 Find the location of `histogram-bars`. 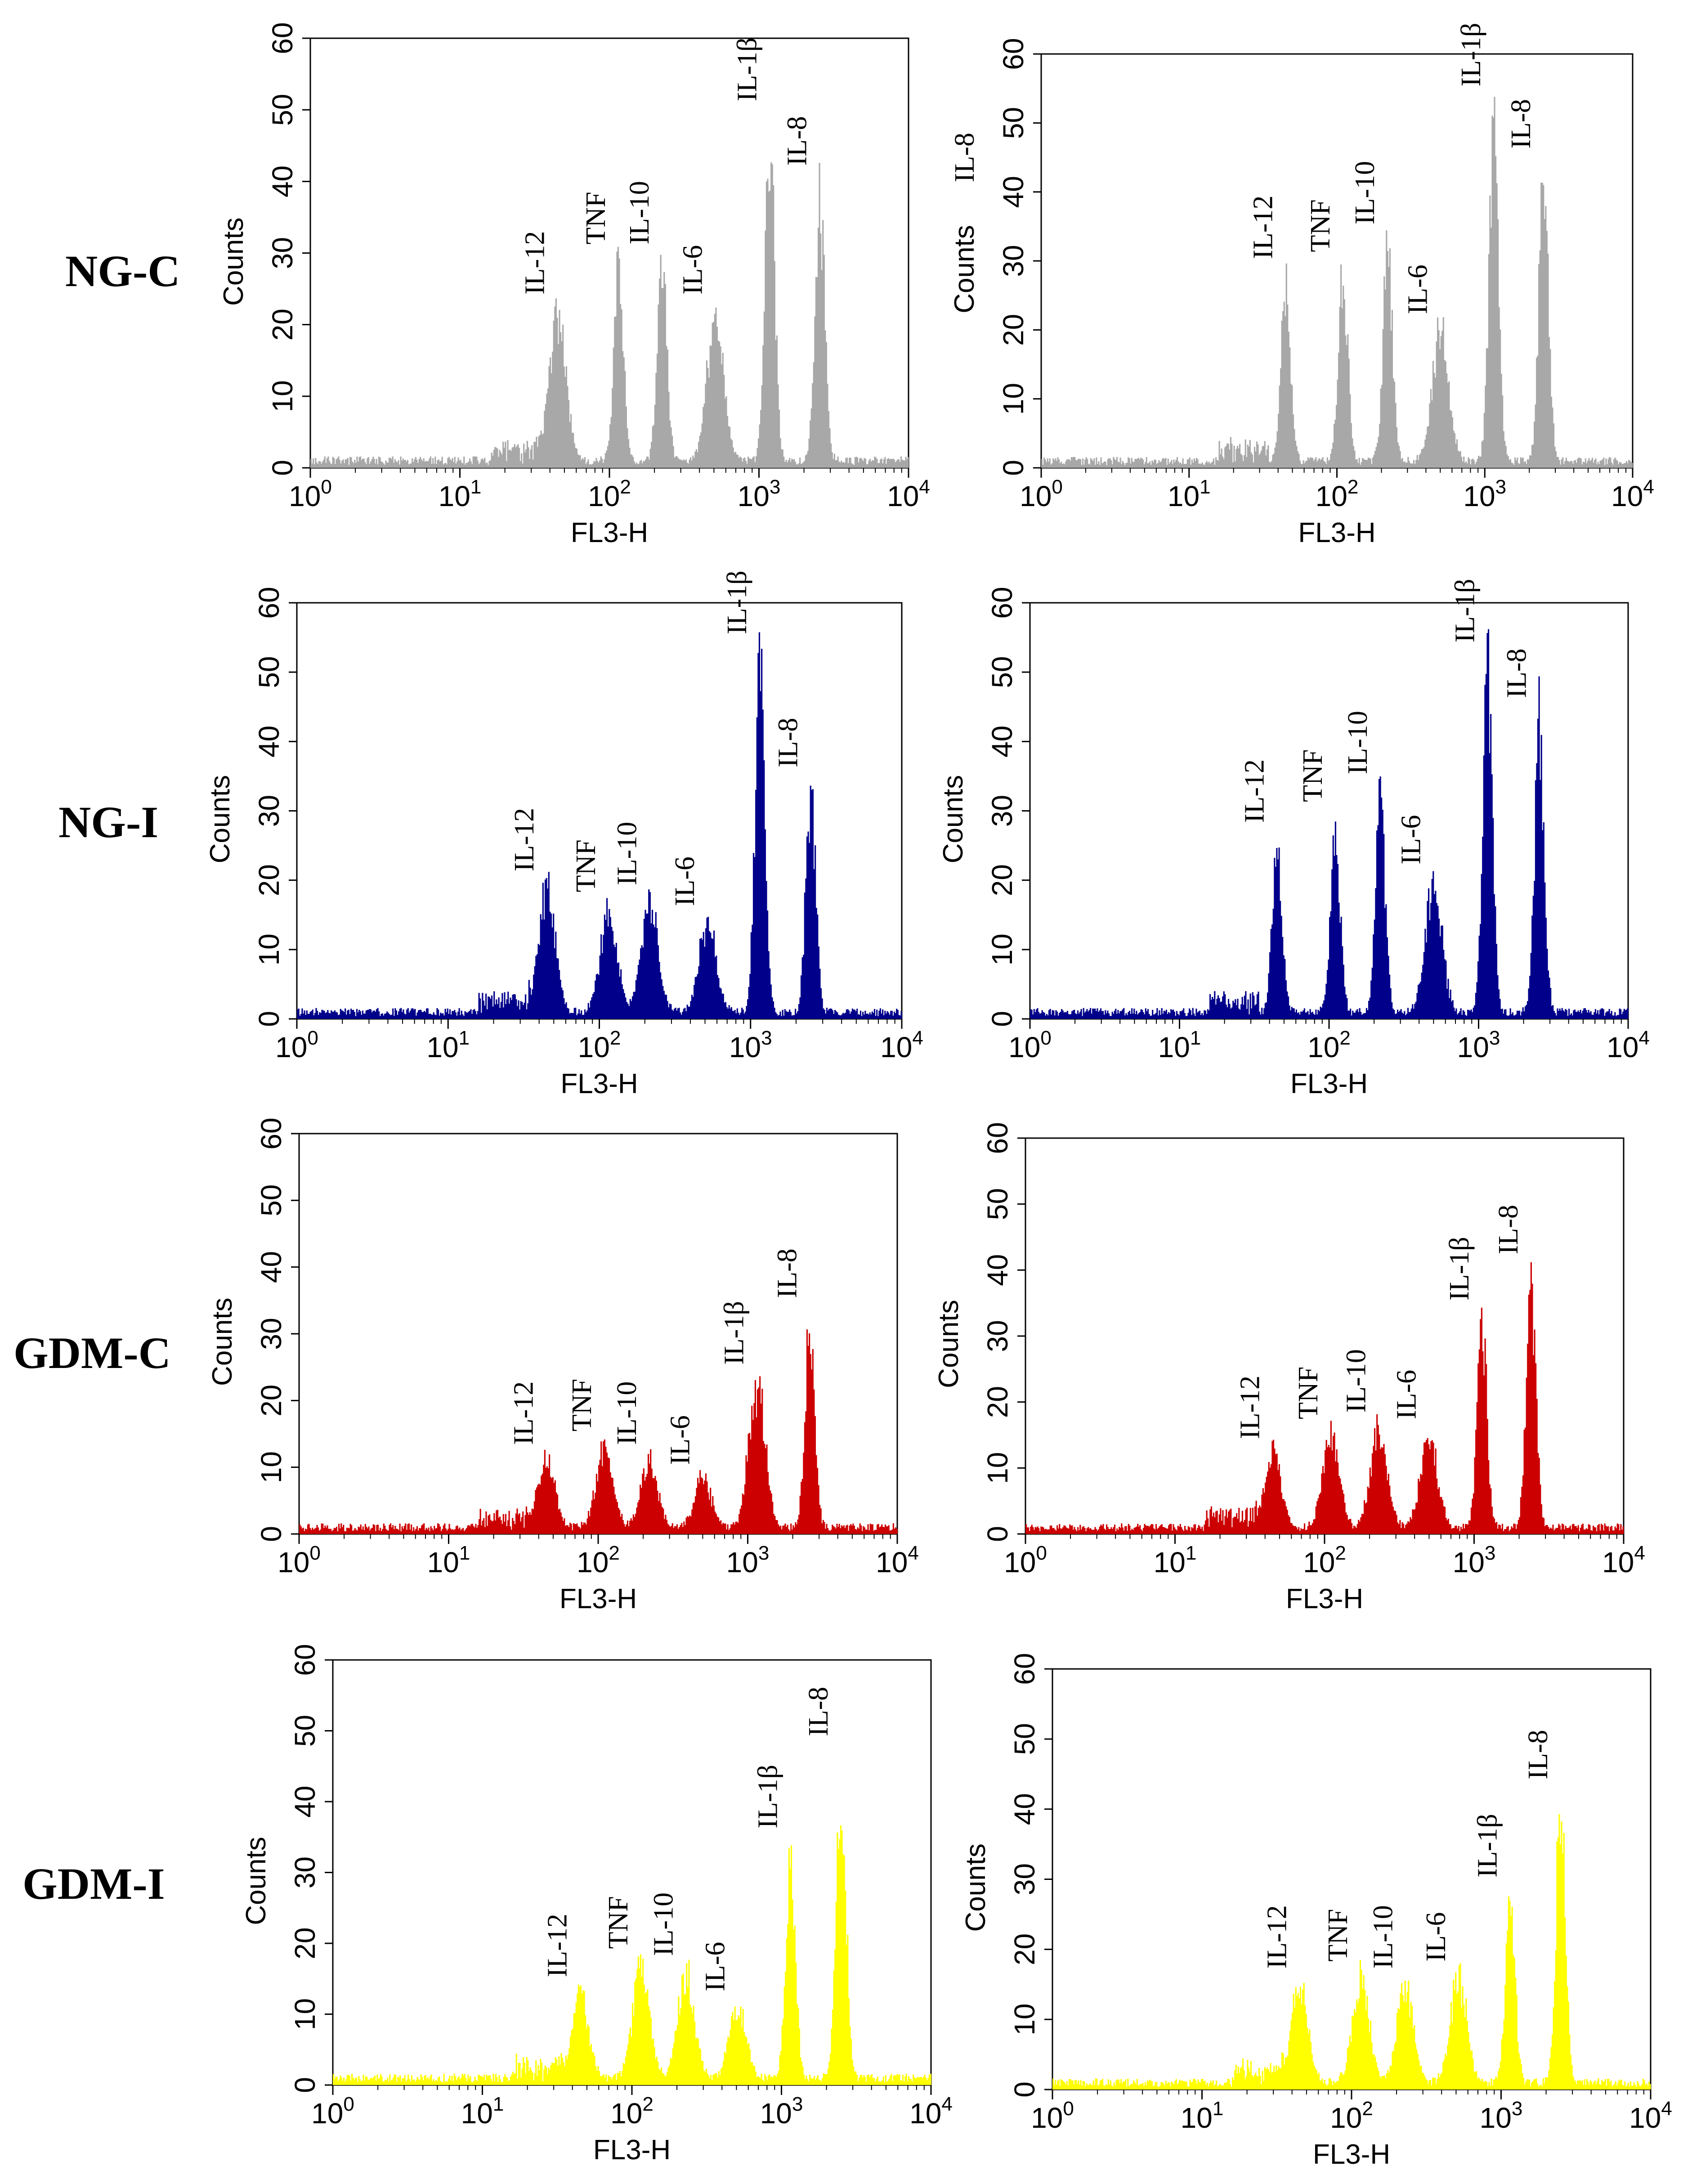

histogram-bars is located at coordinates (632, 1955).